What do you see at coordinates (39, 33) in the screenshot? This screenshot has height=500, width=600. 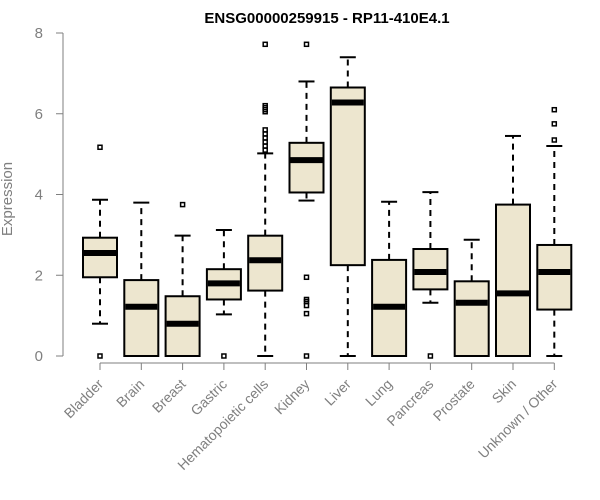 I see `y-tick-label: 8` at bounding box center [39, 33].